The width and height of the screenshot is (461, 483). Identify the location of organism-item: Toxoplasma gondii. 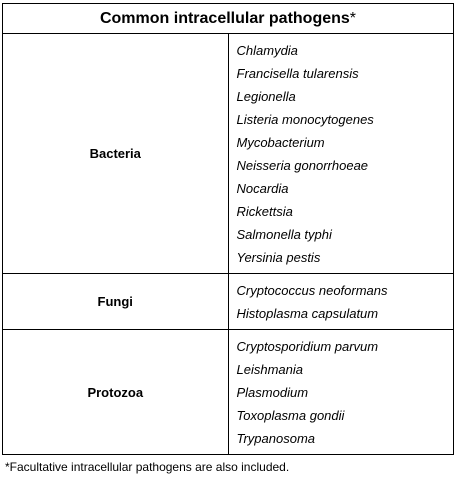
(290, 415).